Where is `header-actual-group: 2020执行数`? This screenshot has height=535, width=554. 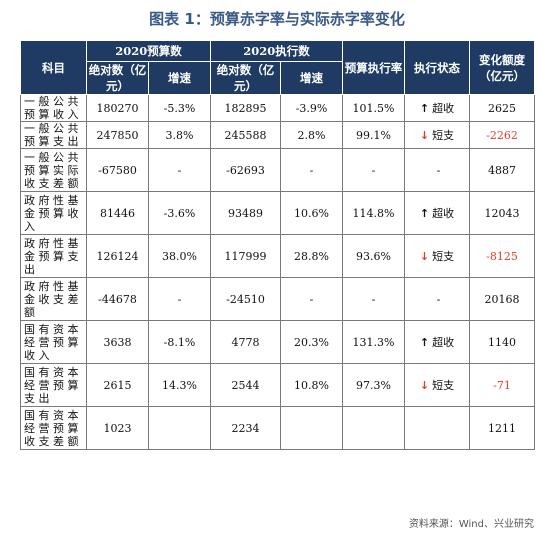
header-actual-group: 2020执行数 is located at coordinates (277, 51).